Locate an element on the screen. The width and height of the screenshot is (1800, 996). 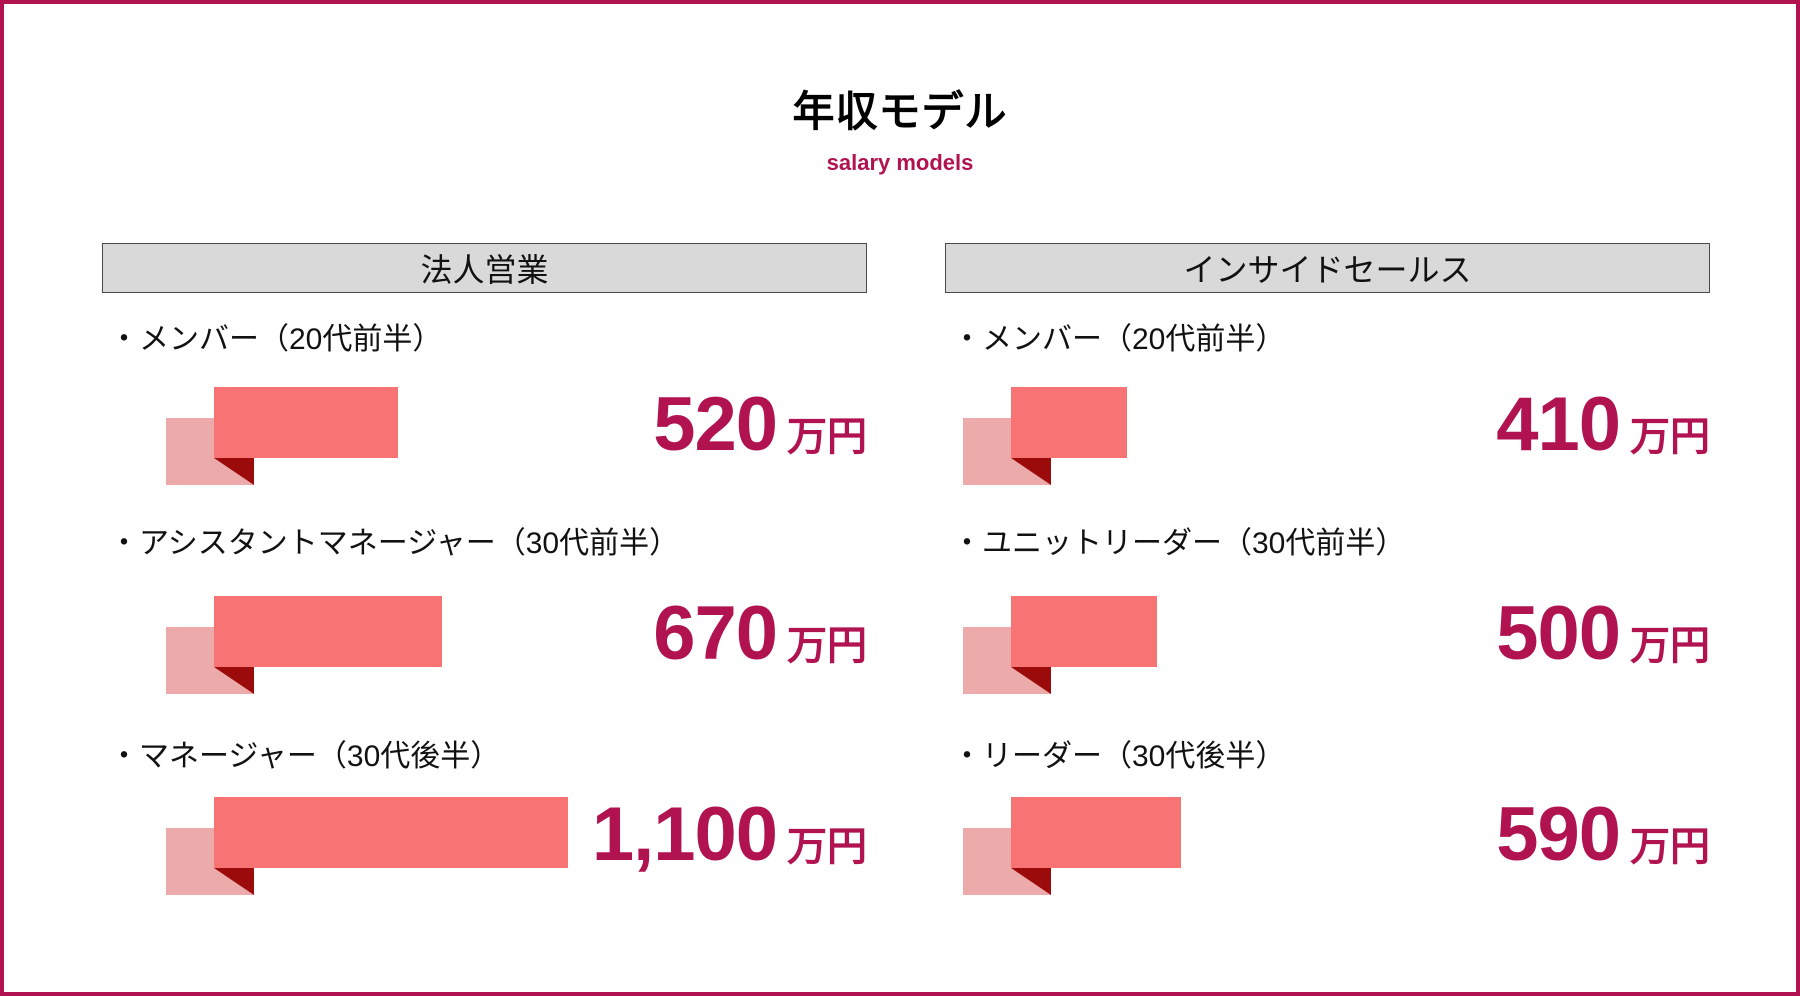
salary-value: 1,100 is located at coordinates (684, 834).